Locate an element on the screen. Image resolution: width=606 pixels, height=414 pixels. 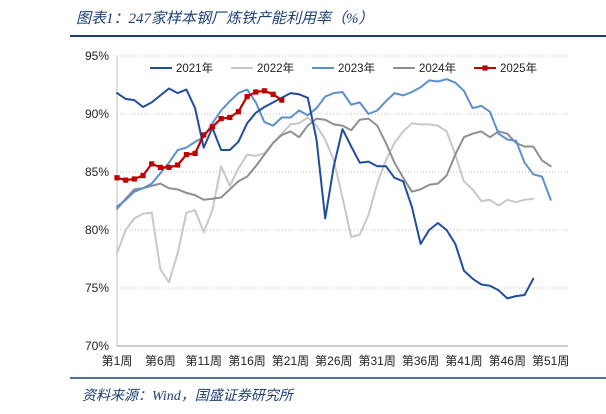
x-tick-label: 第46周 is located at coordinates (507, 361).